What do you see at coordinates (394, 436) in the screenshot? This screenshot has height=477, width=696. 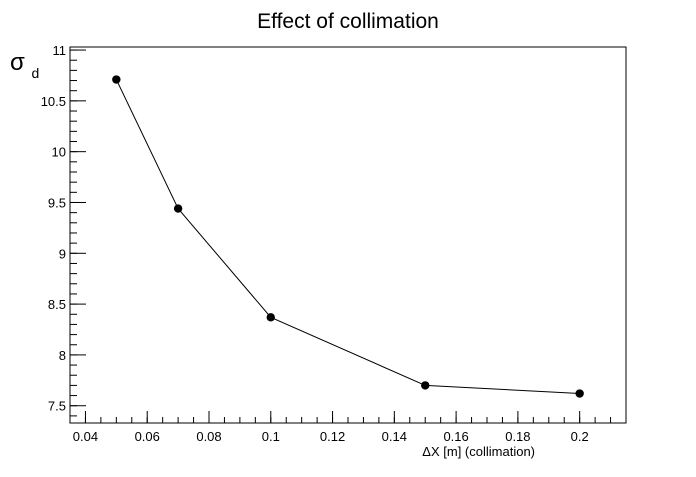 I see `x-tick-label: 0.14` at bounding box center [394, 436].